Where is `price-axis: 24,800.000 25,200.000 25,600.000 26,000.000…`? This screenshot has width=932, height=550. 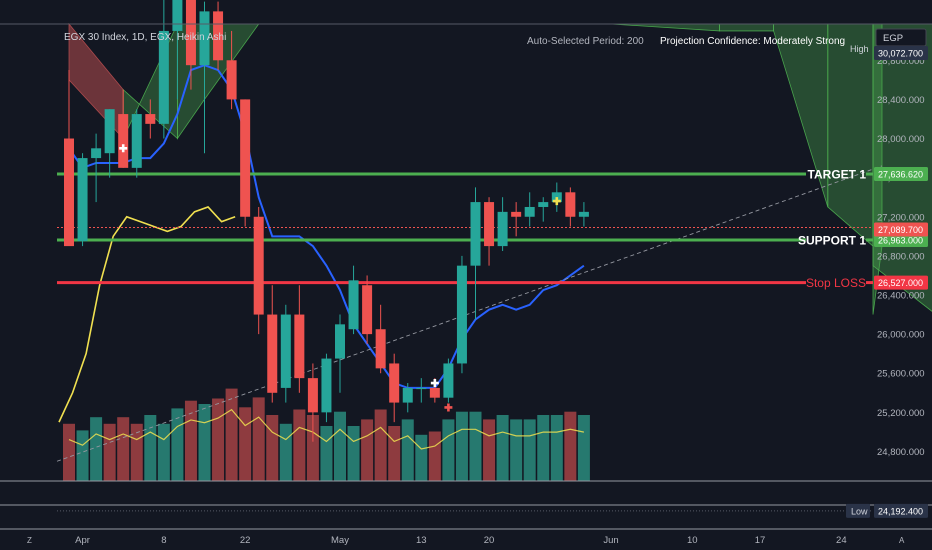
price-axis: 24,800.000 25,200.000 25,600.000 26,000.000… is located at coordinates (901, 257).